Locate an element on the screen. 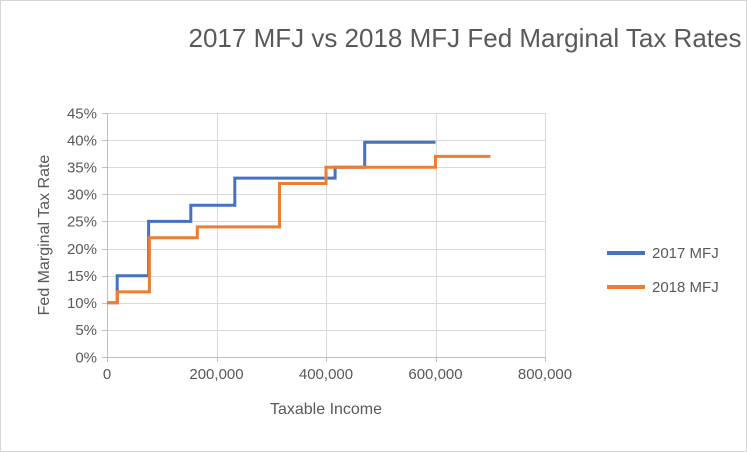 This screenshot has height=452, width=747. y-tick-label: 35% is located at coordinates (82, 167).